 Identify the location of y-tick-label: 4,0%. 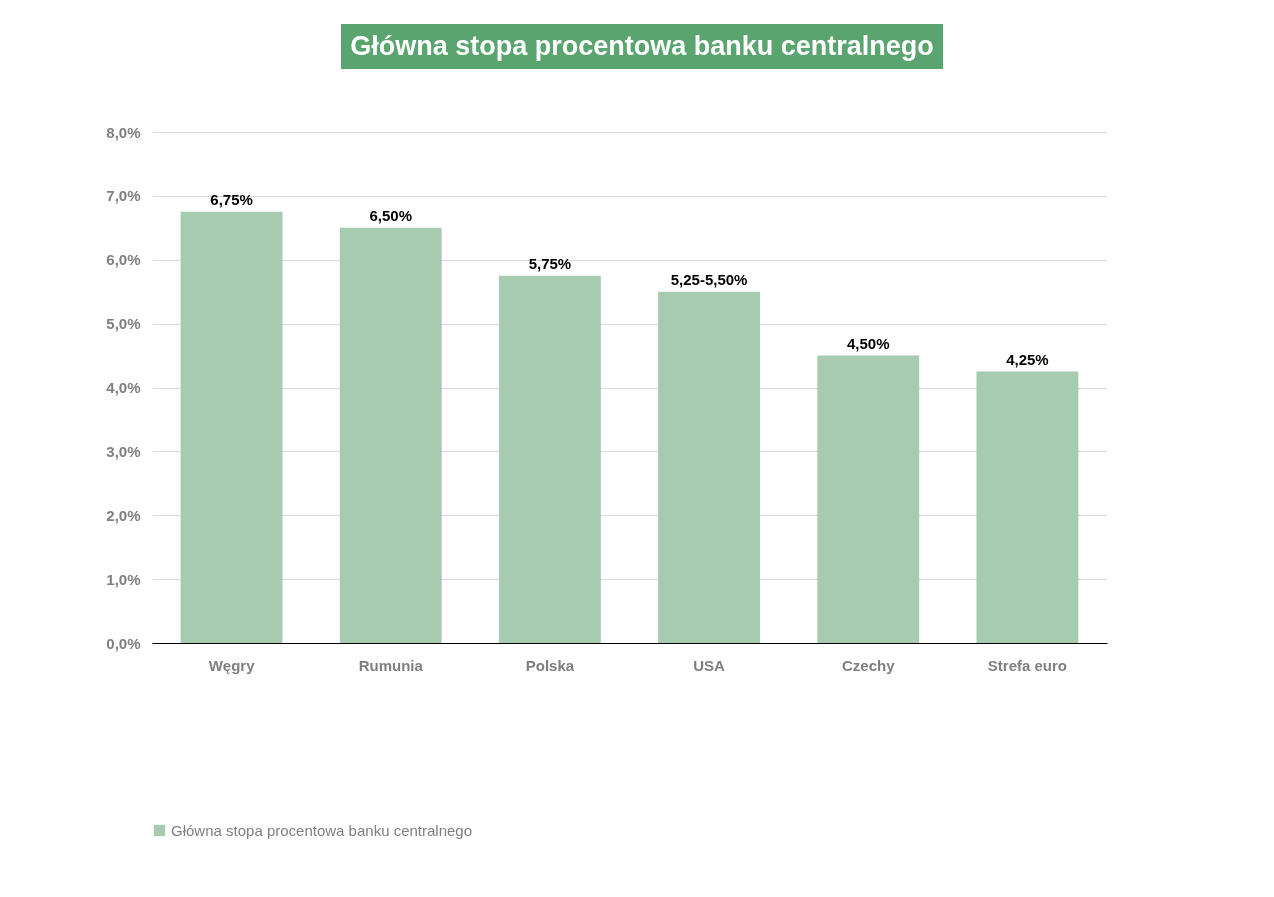
(123, 387).